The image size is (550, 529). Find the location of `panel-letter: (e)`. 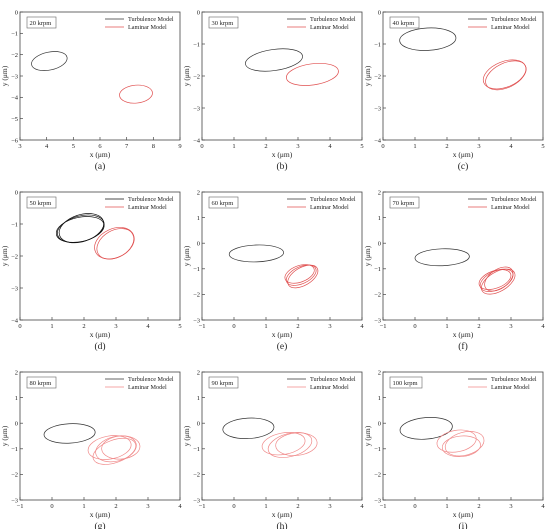

panel-letter: (e) is located at coordinates (282, 346).